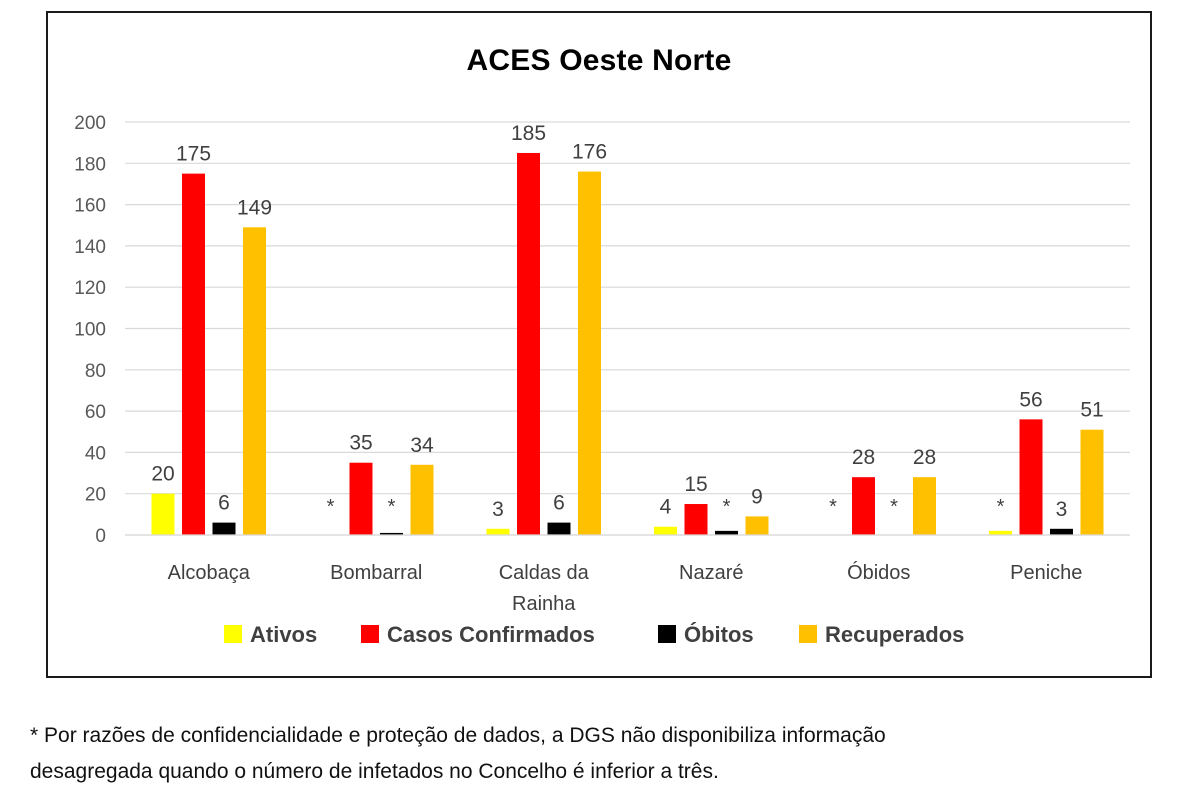 The height and width of the screenshot is (795, 1200). I want to click on x-tick-label: Óbidos, so click(878, 572).